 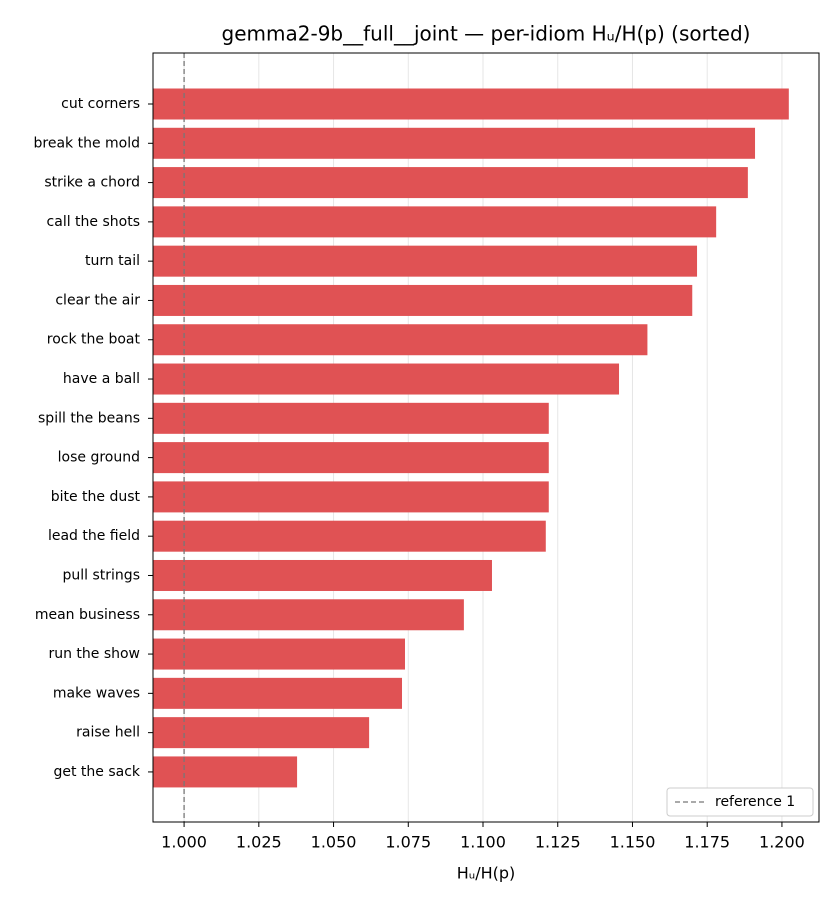 What do you see at coordinates (96, 497) in the screenshot?
I see `y-tick-label: bite the dust` at bounding box center [96, 497].